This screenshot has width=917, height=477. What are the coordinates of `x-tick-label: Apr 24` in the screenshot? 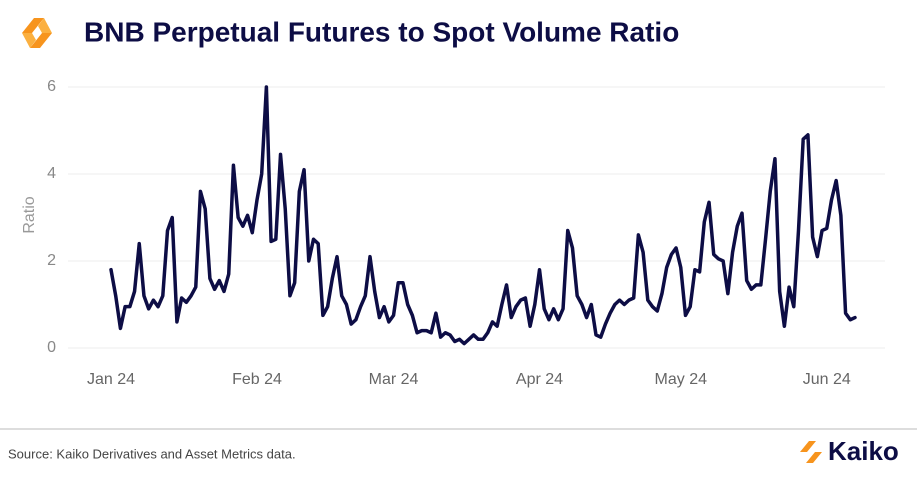 It's located at (539, 379).